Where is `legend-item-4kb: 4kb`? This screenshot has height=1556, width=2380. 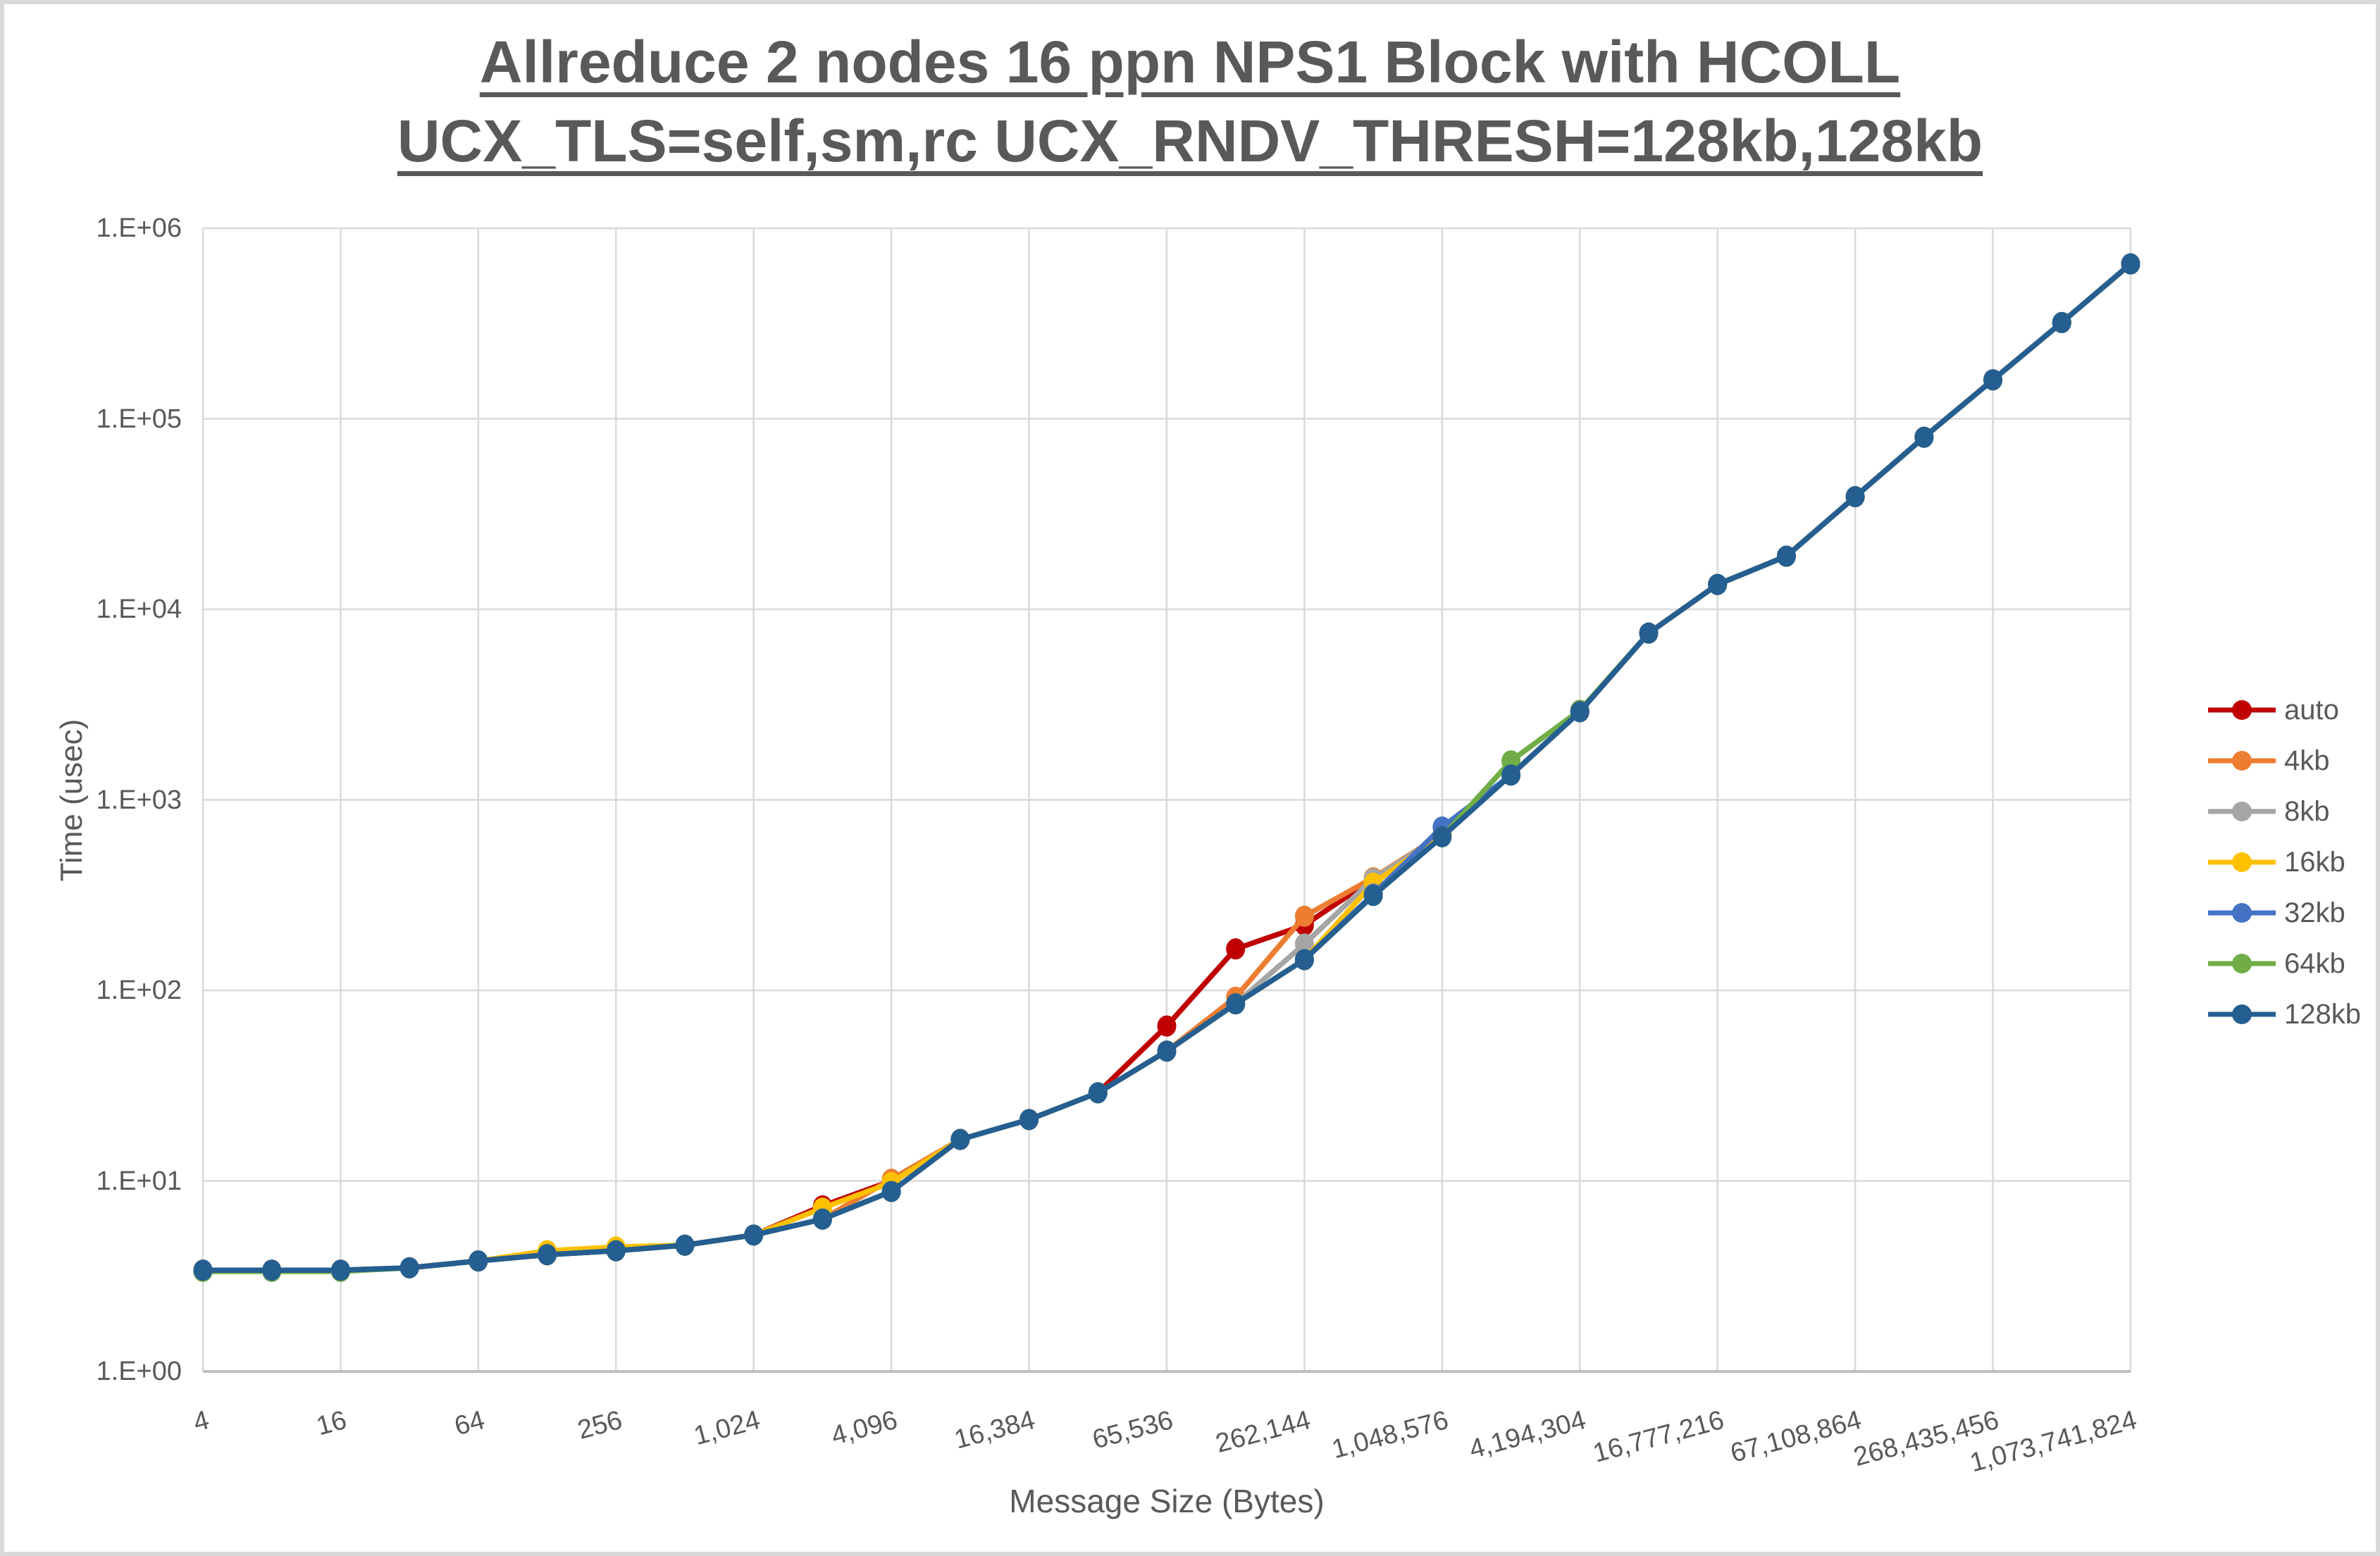 legend-item-4kb: 4kb is located at coordinates (2269, 760).